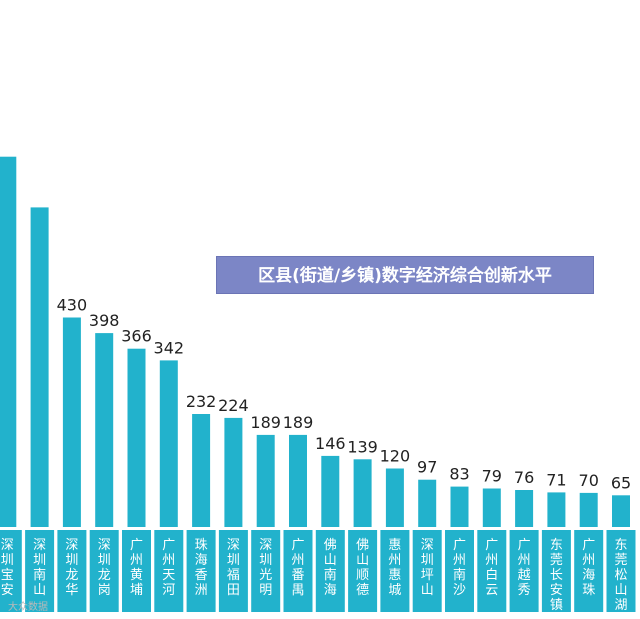 This screenshot has width=640, height=619. What do you see at coordinates (362, 493) in the screenshot?
I see `bar-佛山顺德` at bounding box center [362, 493].